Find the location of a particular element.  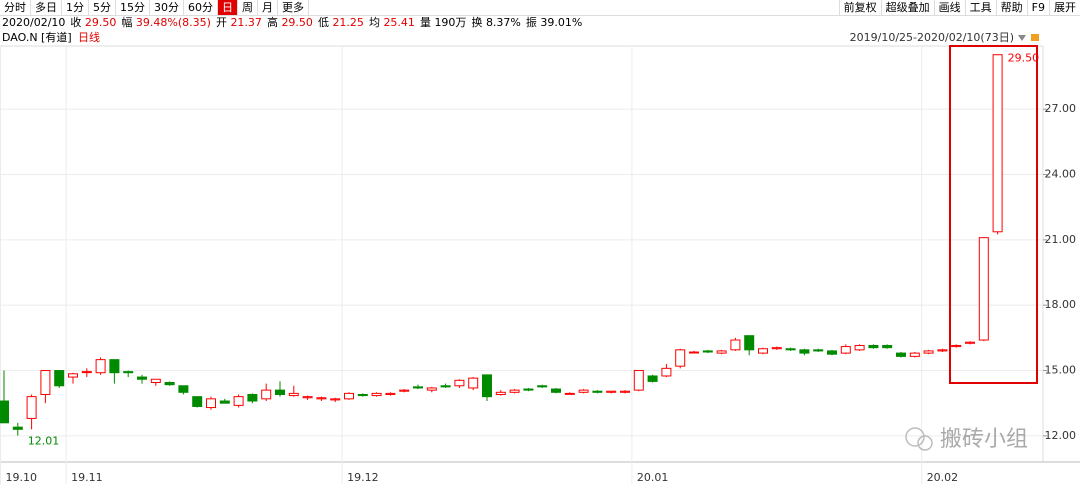

info-label: 低 is located at coordinates (323, 22).